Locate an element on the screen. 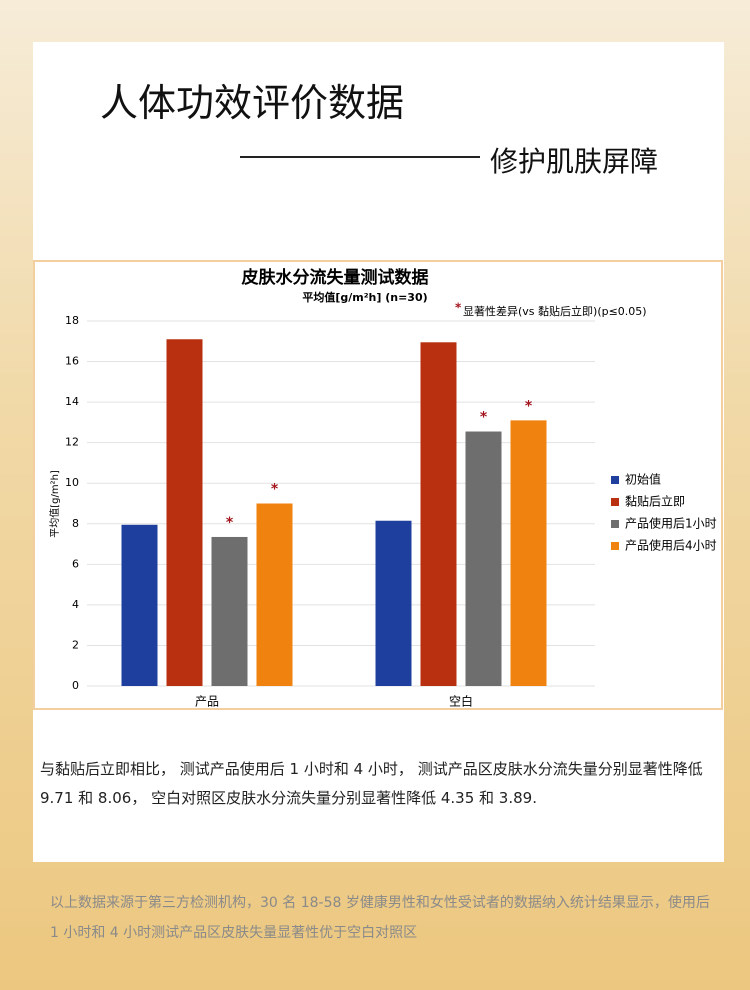 The width and height of the screenshot is (750, 990). x-tick-label: 空白 is located at coordinates (461, 701).